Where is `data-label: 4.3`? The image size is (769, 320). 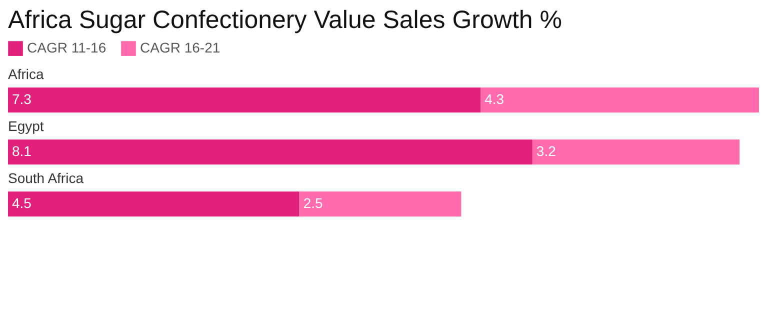
data-label: 4.3 is located at coordinates (494, 99).